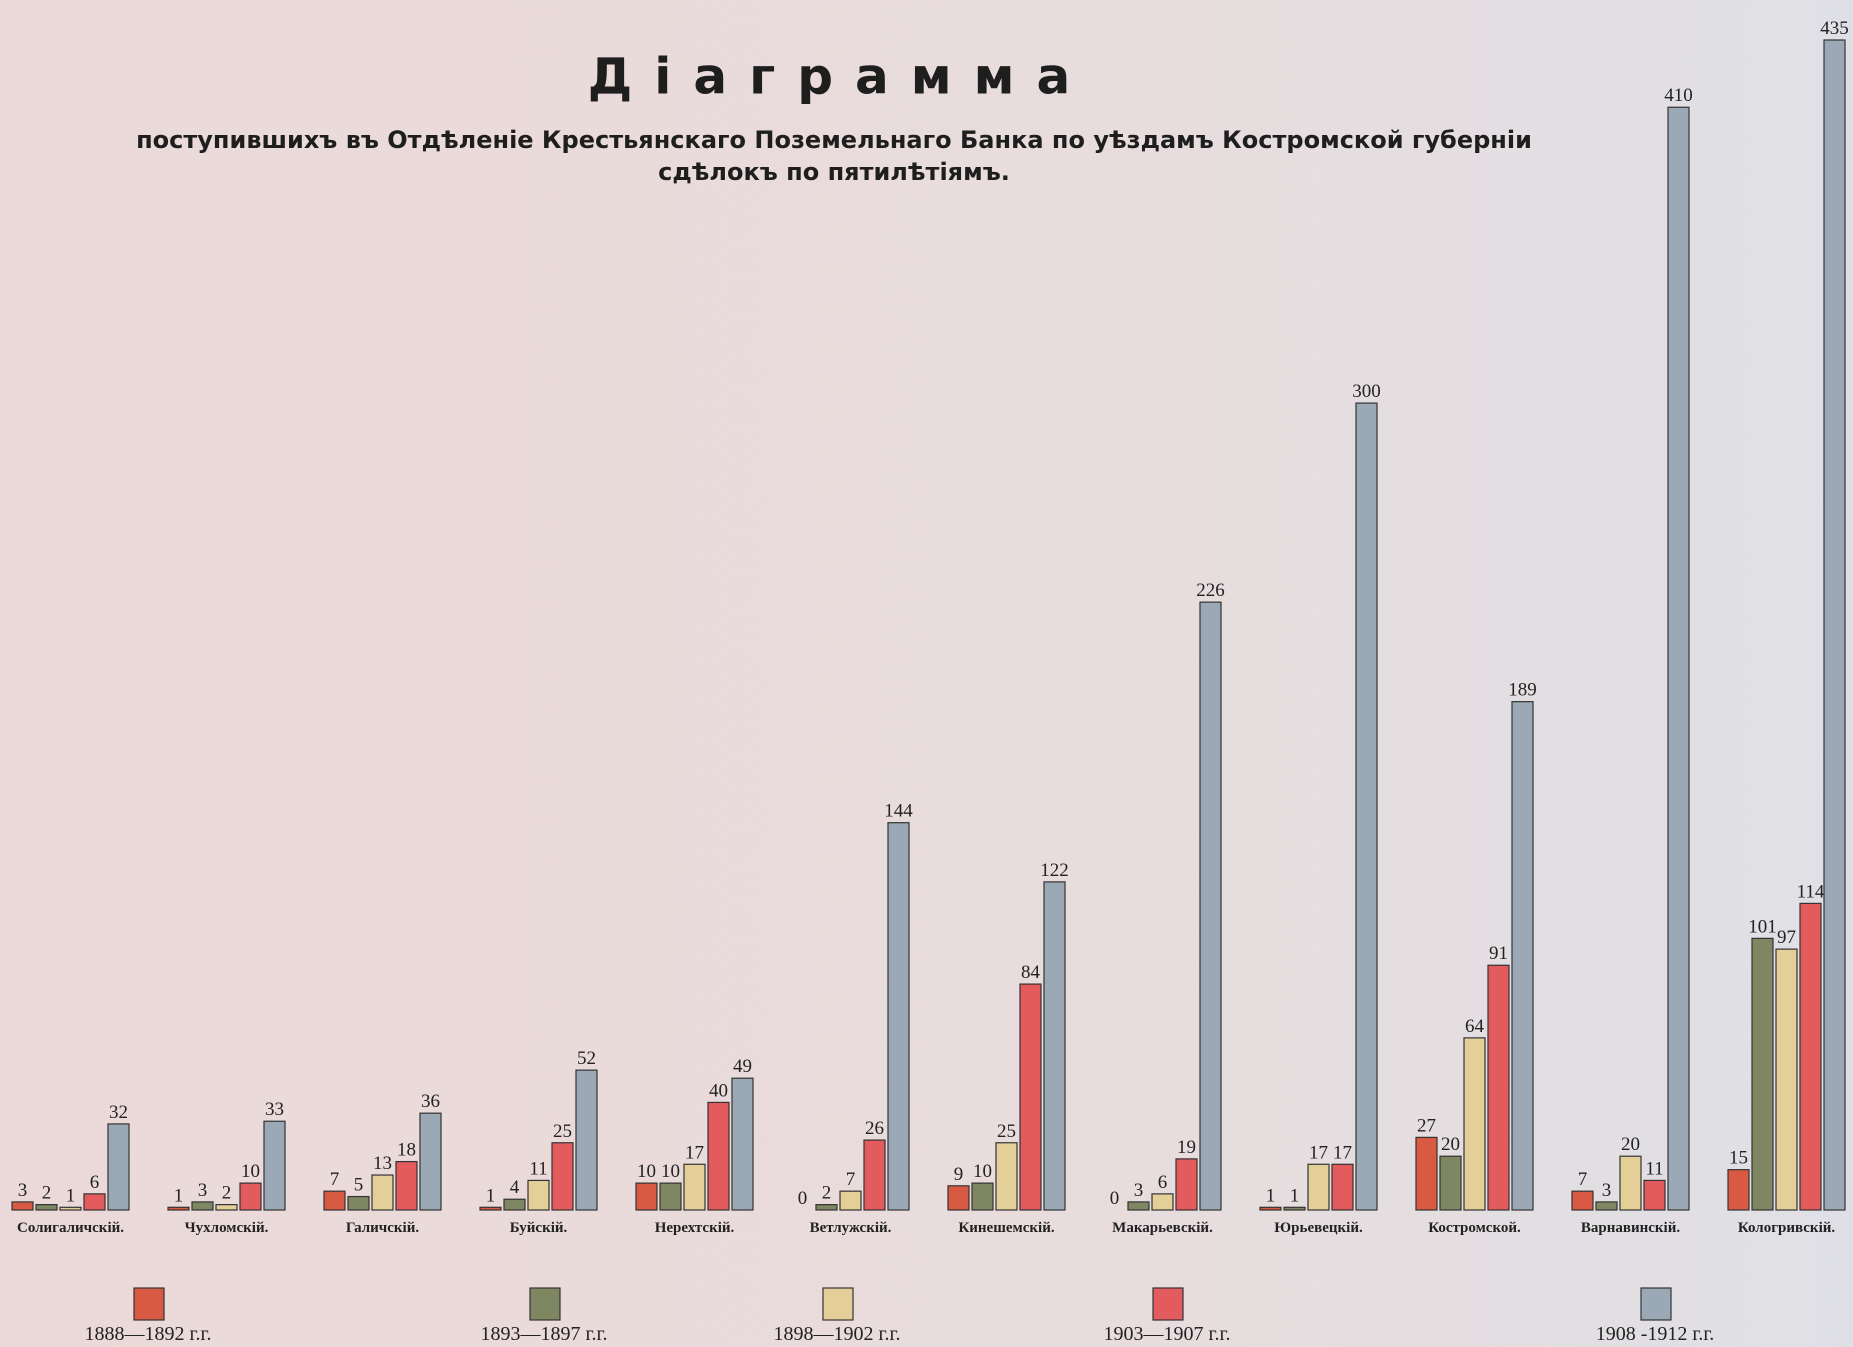 The image size is (1853, 1347). Describe the element at coordinates (1054, 870) in the screenshot. I see `value-label: 122` at that location.